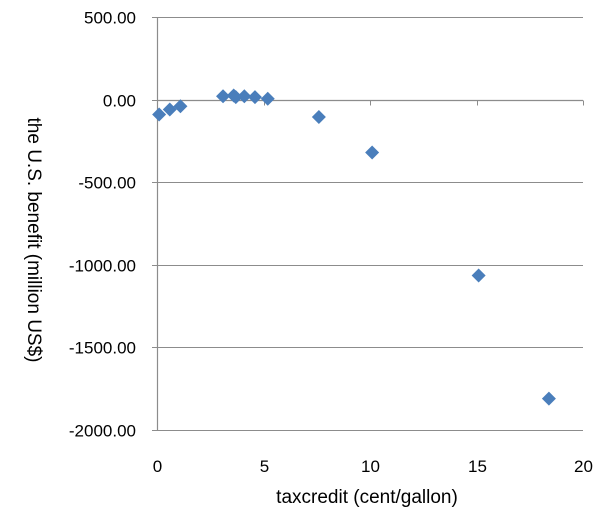 The width and height of the screenshot is (605, 514). What do you see at coordinates (107, 183) in the screenshot?
I see `y-tick-label: -500.00` at bounding box center [107, 183].